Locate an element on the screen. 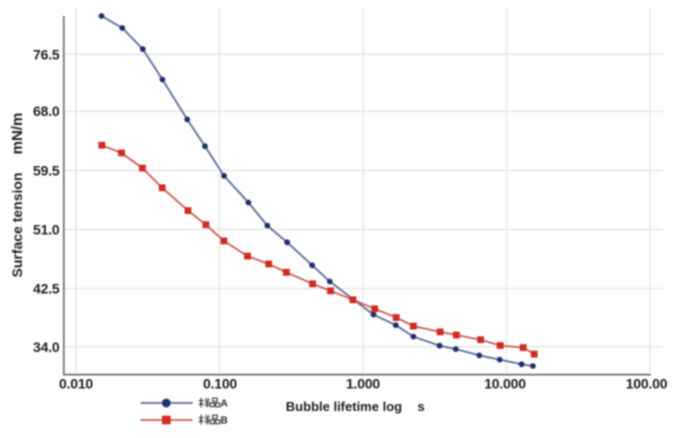  svg-text: A is located at coordinates (224, 404).